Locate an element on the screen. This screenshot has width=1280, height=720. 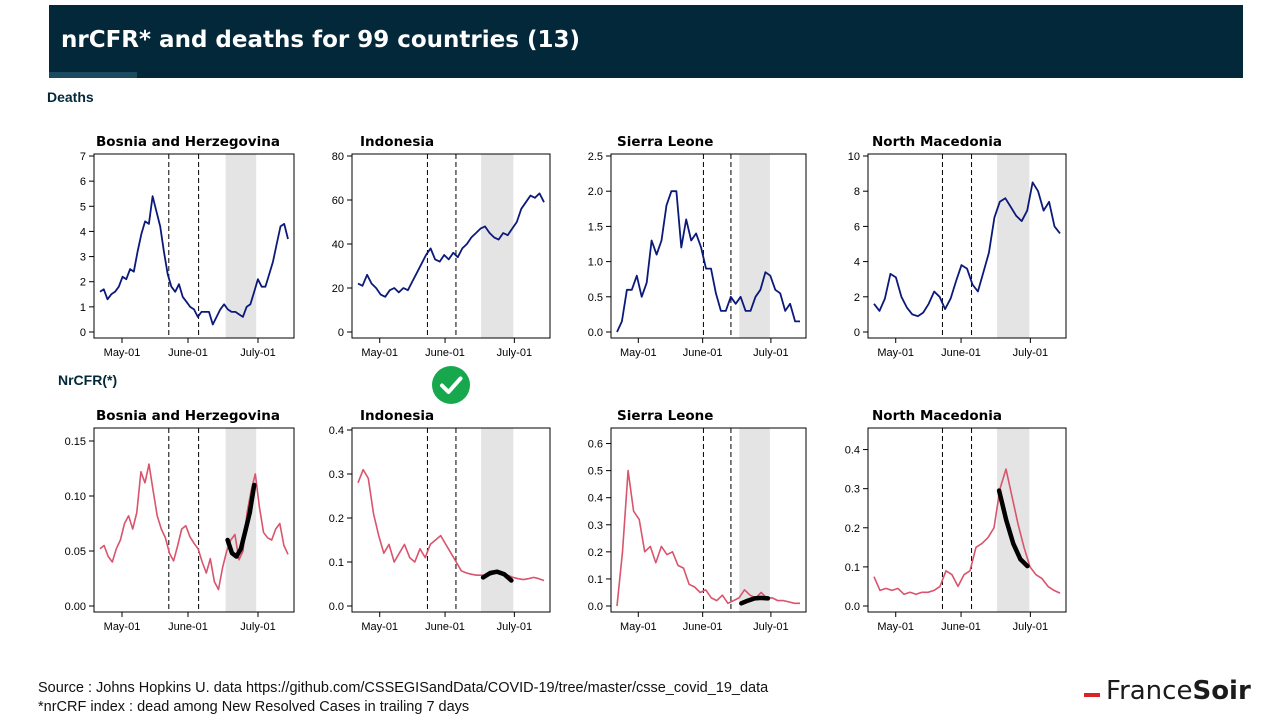
brand-part2: Soir is located at coordinates (1221, 691).